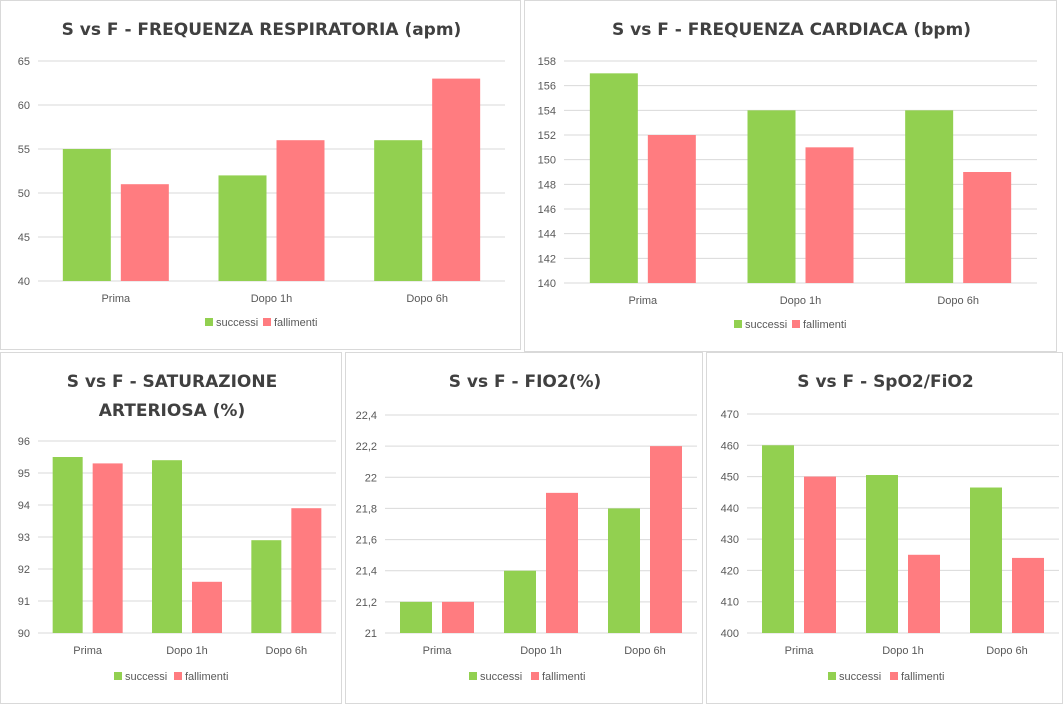 The height and width of the screenshot is (705, 1063). I want to click on y-tick-label: 21,8, so click(366, 509).